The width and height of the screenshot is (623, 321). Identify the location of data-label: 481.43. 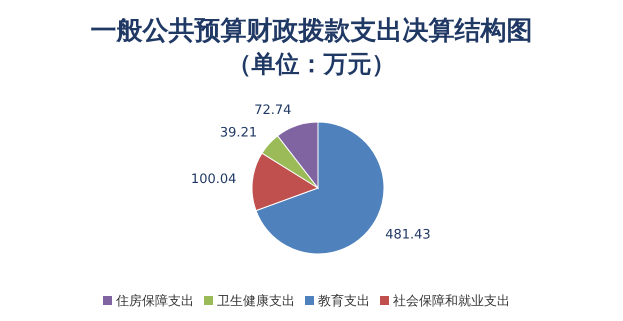
(408, 235).